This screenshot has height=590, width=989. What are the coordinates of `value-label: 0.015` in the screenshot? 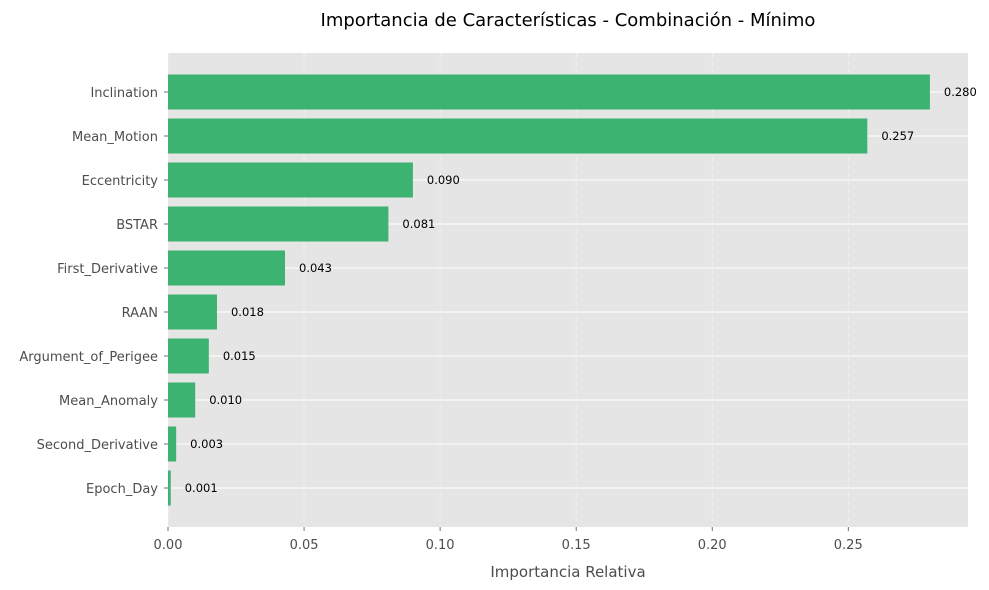 It's located at (239, 356).